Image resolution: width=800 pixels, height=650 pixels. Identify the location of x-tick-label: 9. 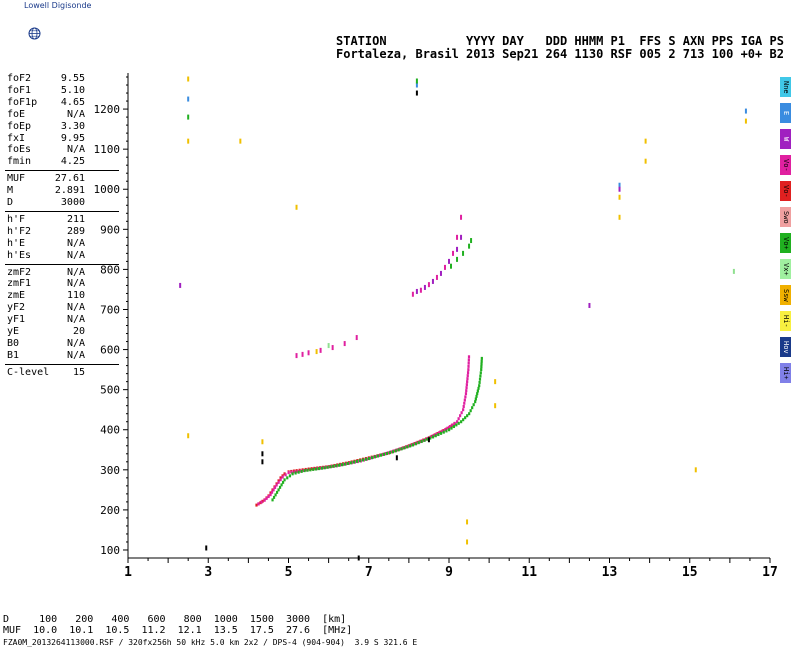
(449, 572).